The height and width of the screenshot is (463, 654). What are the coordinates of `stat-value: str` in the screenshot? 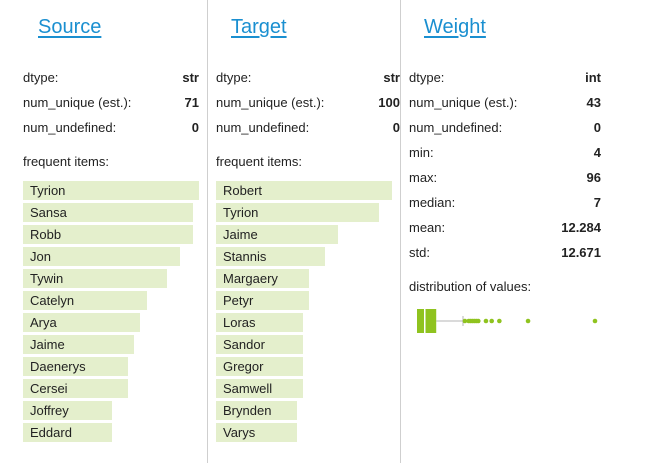 It's located at (190, 77).